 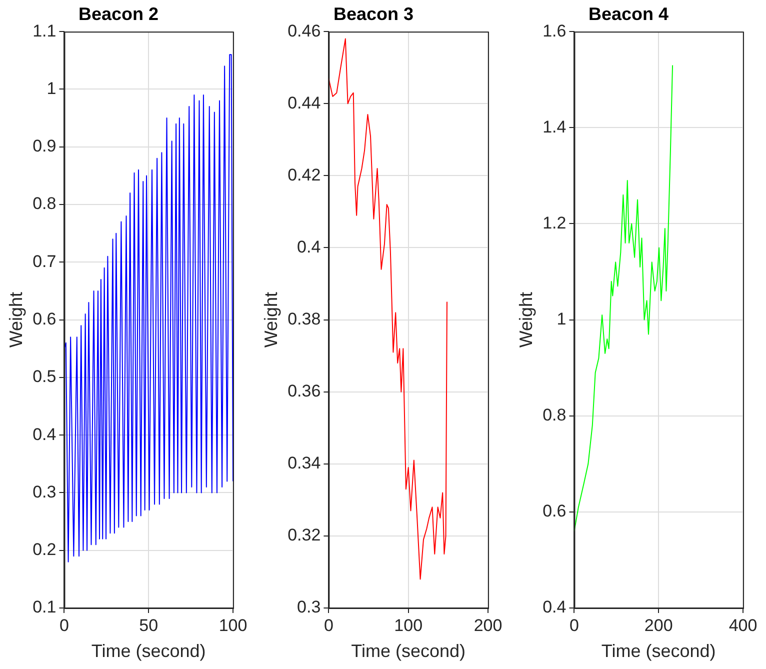 What do you see at coordinates (44, 550) in the screenshot?
I see `y-tick-label: 0.2` at bounding box center [44, 550].